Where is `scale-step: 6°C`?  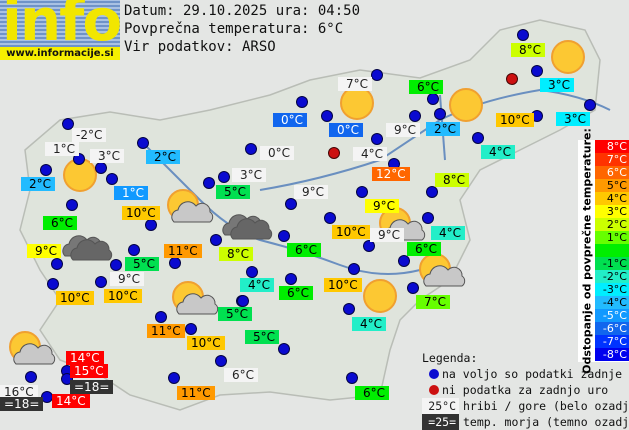 scale-step: 6°C is located at coordinates (612, 172).